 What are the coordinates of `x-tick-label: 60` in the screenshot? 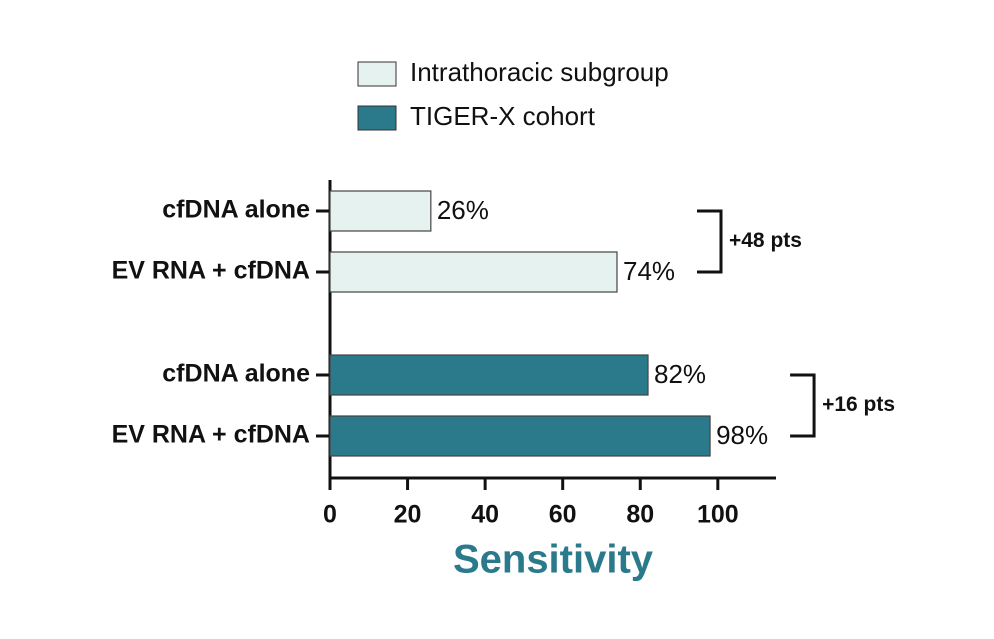 It's located at (563, 515).